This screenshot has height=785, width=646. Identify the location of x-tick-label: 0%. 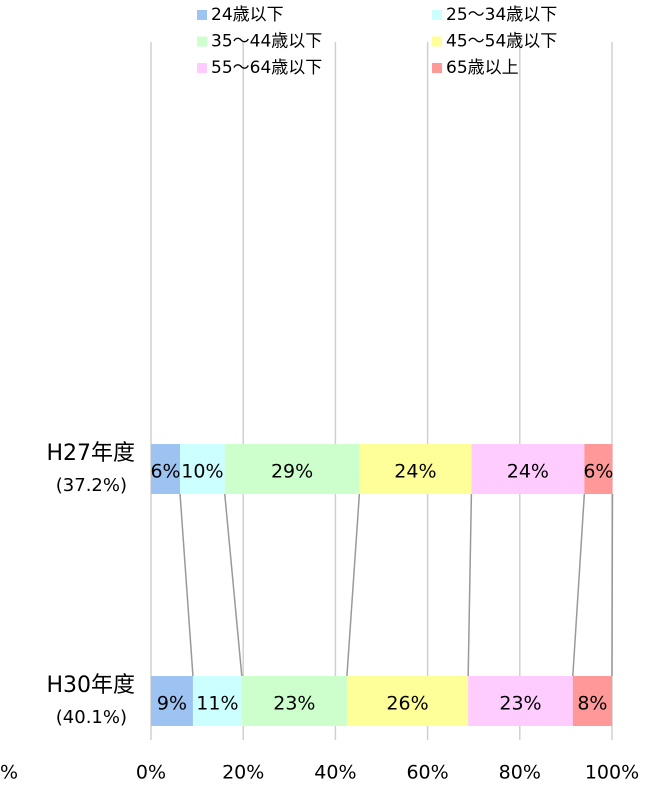
(151, 773).